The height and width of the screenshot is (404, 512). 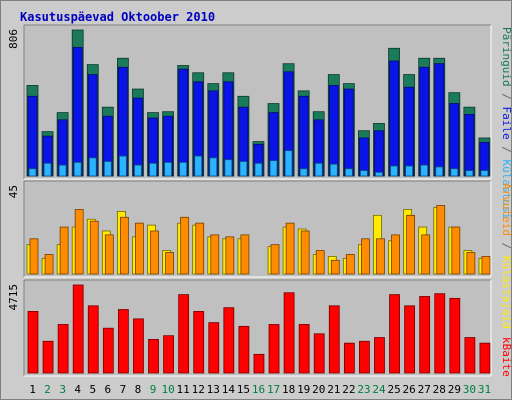 I want to click on bar-külastusi-day-11, so click(x=183, y=169).